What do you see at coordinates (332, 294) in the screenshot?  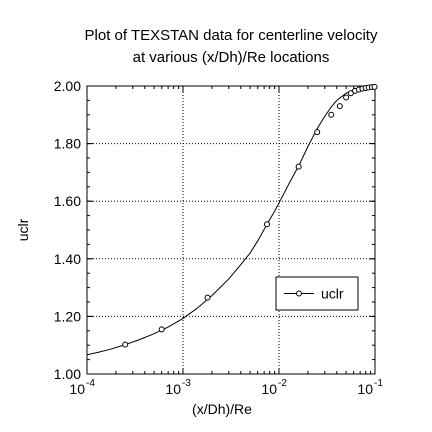 I see `legend-label-uclr: uclr` at bounding box center [332, 294].